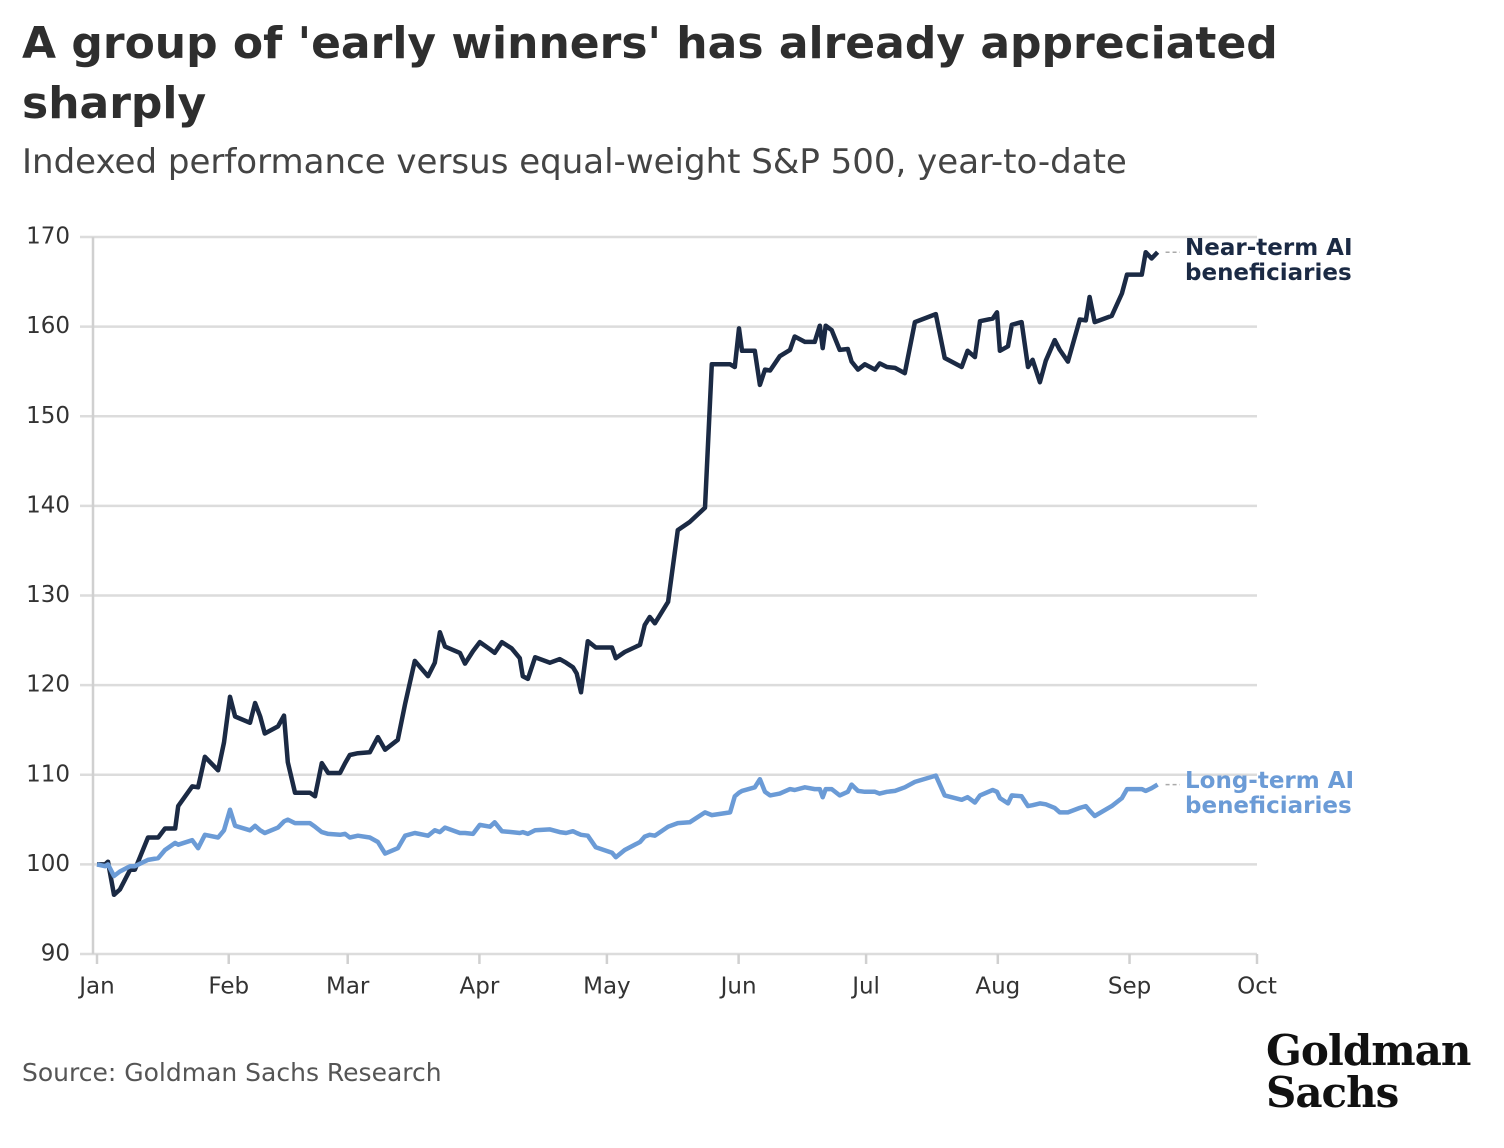 The height and width of the screenshot is (1148, 1504). I want to click on y-tick-label: 130, so click(48, 595).